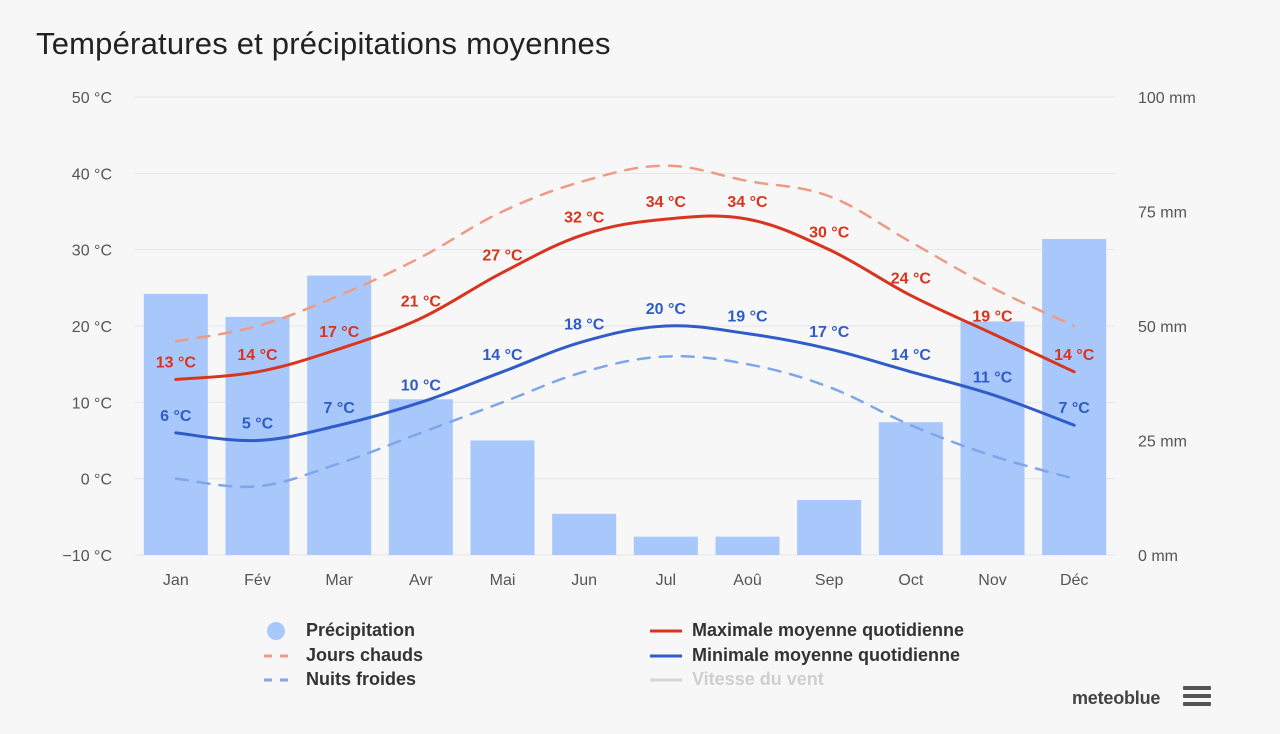  What do you see at coordinates (625, 580) in the screenshot?
I see `x-axis-labels: Jan Fév Mar Avr Mai Jun Jul Aoû Sep Oct Nov Déc` at bounding box center [625, 580].